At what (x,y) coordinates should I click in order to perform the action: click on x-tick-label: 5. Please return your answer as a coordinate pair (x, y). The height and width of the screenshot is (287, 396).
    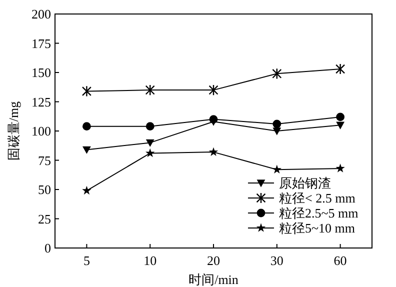
    Looking at the image, I should click on (86, 260).